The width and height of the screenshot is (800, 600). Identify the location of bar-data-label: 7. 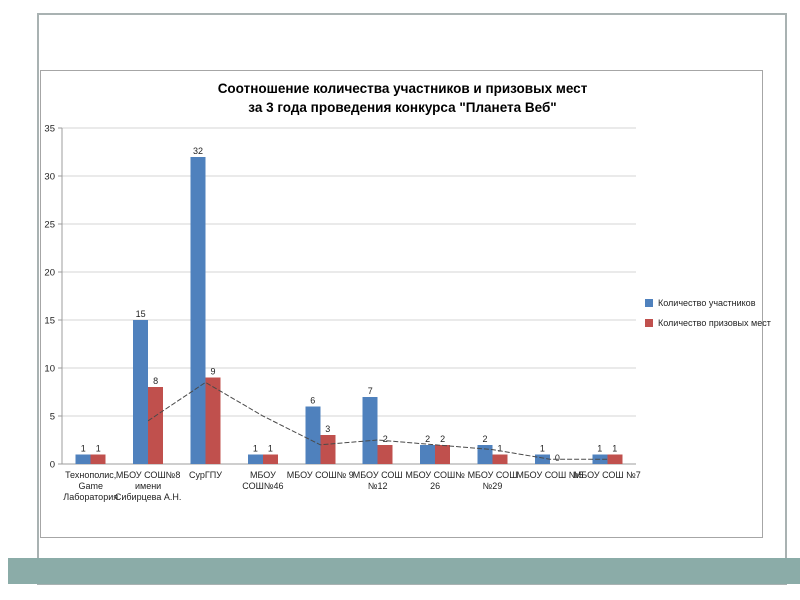
(370, 391).